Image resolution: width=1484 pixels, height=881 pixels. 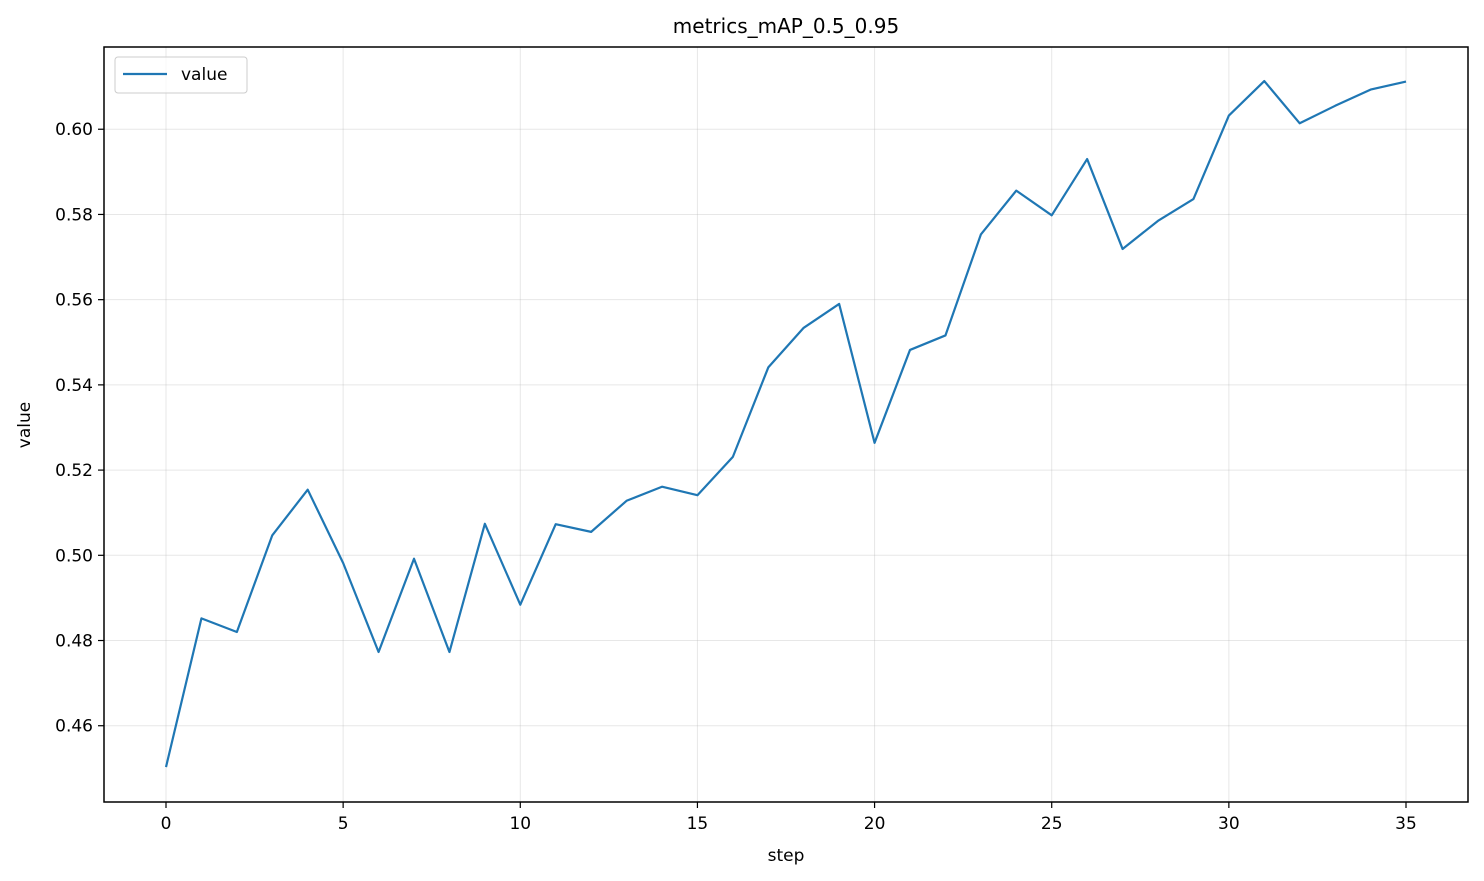 What do you see at coordinates (786, 856) in the screenshot?
I see `x-axis-label: step` at bounding box center [786, 856].